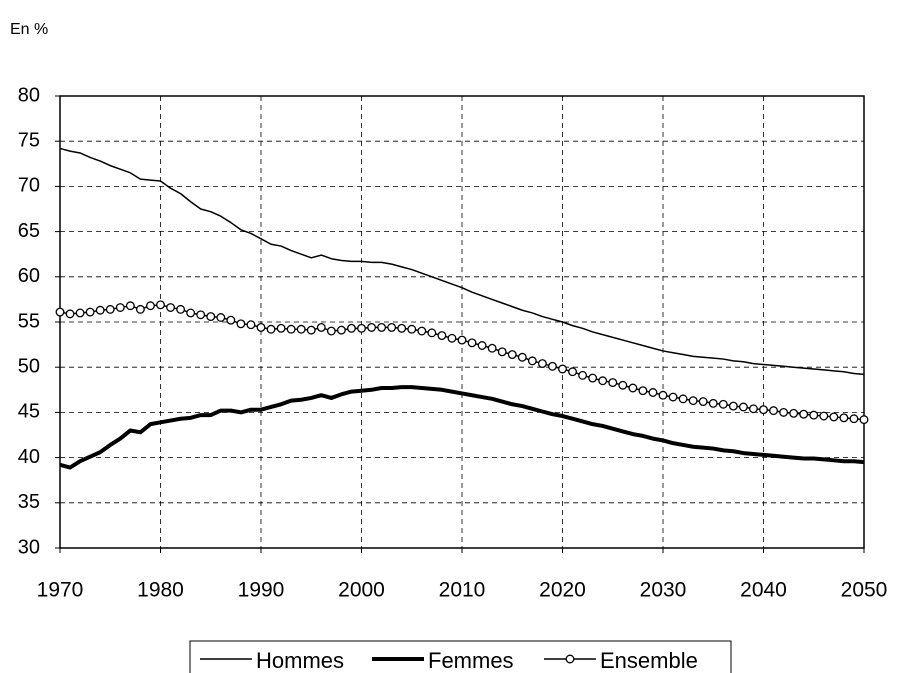 The height and width of the screenshot is (673, 898). I want to click on x-tick-label: 1990, so click(261, 590).